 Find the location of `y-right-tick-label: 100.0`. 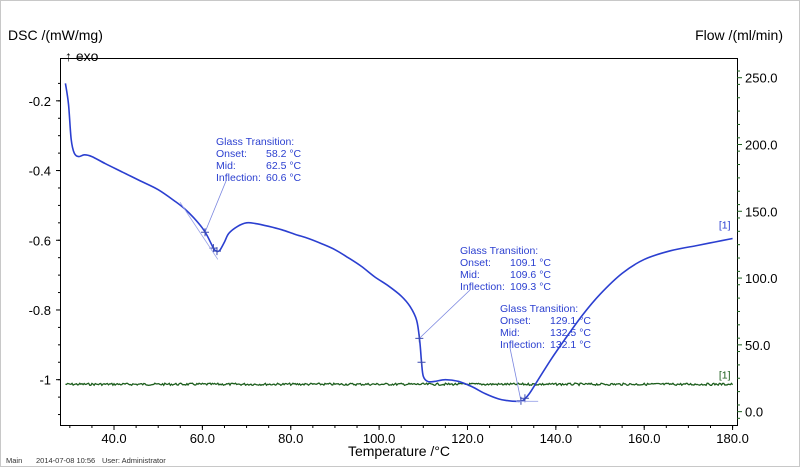

y-right-tick-label: 100.0 is located at coordinates (761, 278).